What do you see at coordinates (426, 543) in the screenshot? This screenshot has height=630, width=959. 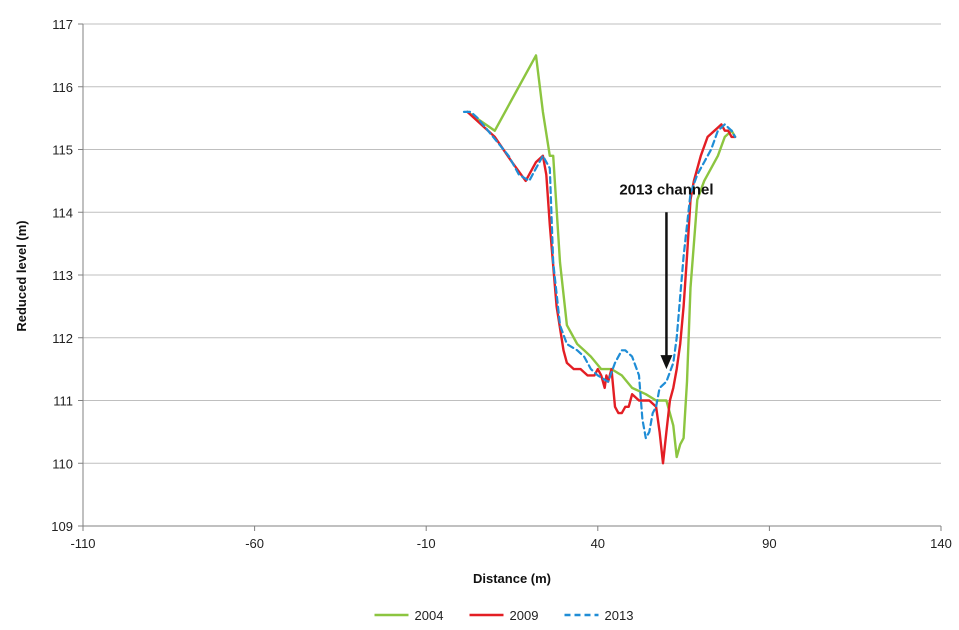 I see `x-tick-label: -10` at bounding box center [426, 543].